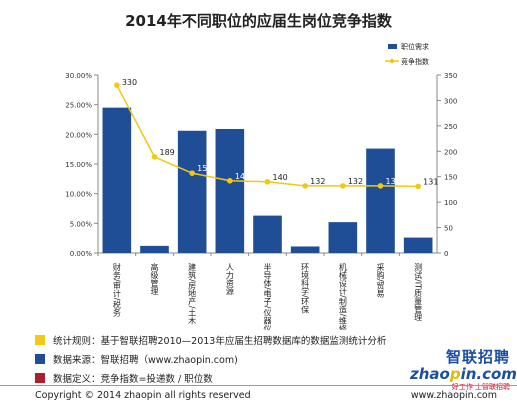 This screenshot has width=517, height=408. I want to click on zhaopin-logo: 智联招聘 zhaopin.com 好工作 上智联招聘, so click(463, 368).